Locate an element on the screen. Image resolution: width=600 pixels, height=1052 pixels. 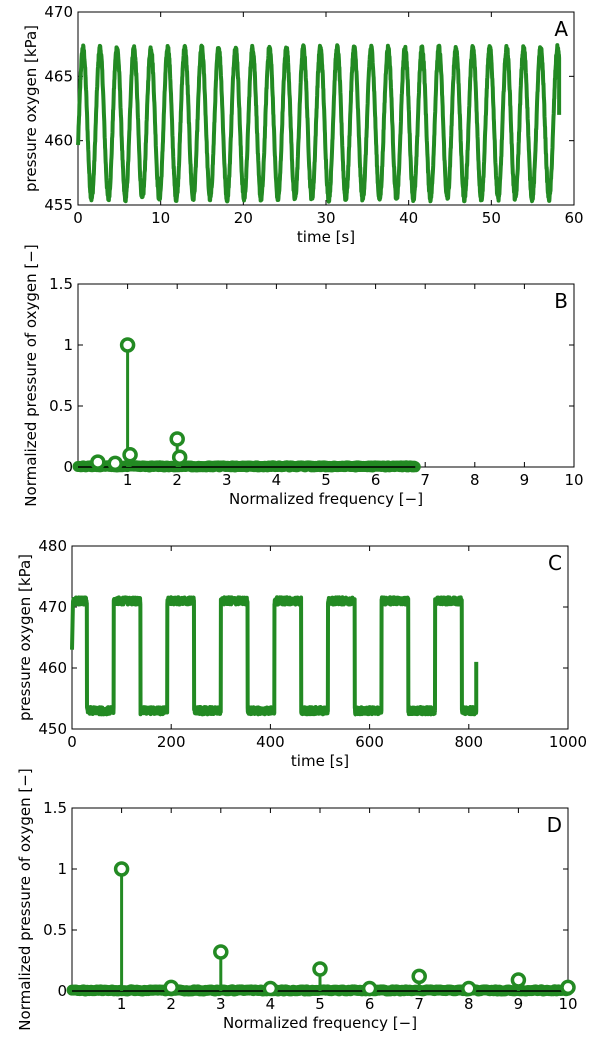
x-tick-label: 400 is located at coordinates (270, 742).